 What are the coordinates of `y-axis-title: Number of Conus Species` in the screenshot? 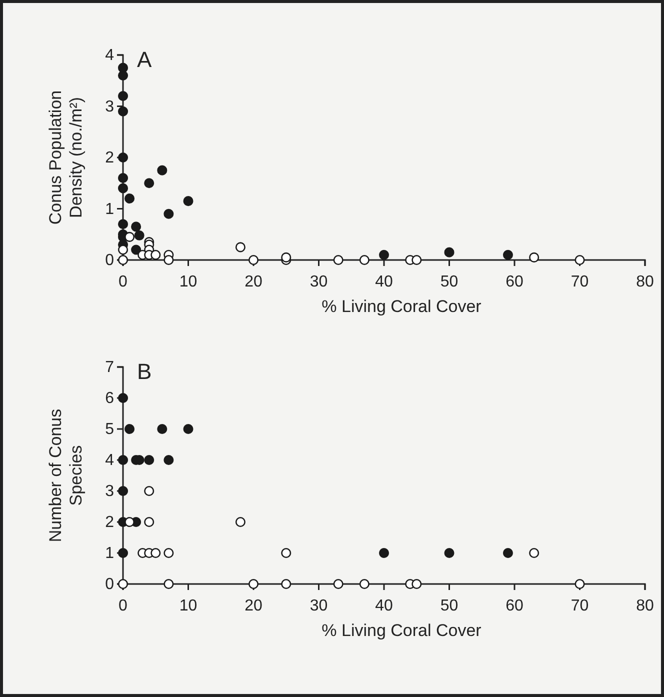 It's located at (66, 475).